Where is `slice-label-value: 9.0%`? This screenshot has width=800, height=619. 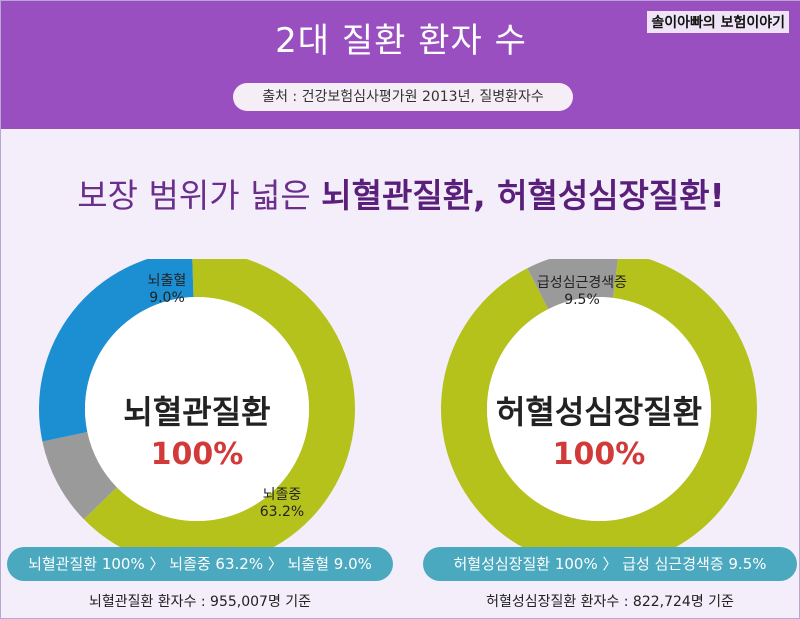 slice-label-value: 9.0% is located at coordinates (167, 298).